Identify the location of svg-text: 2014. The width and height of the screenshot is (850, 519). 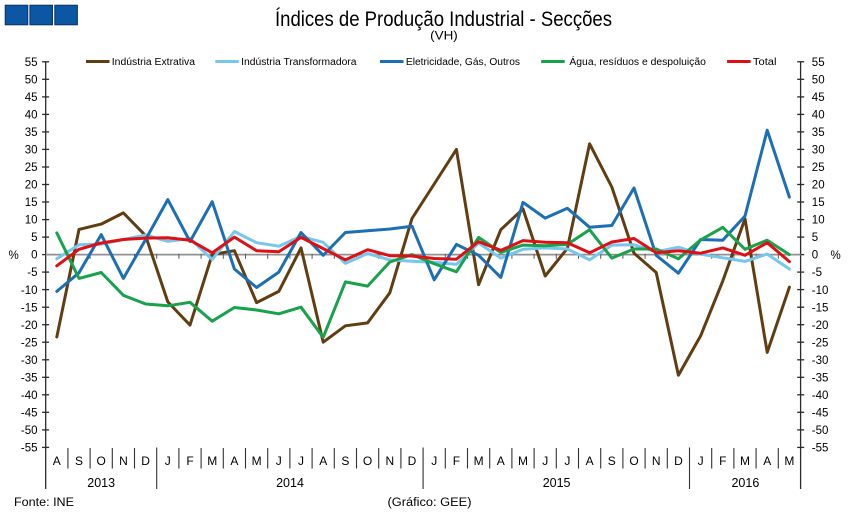
(290, 483).